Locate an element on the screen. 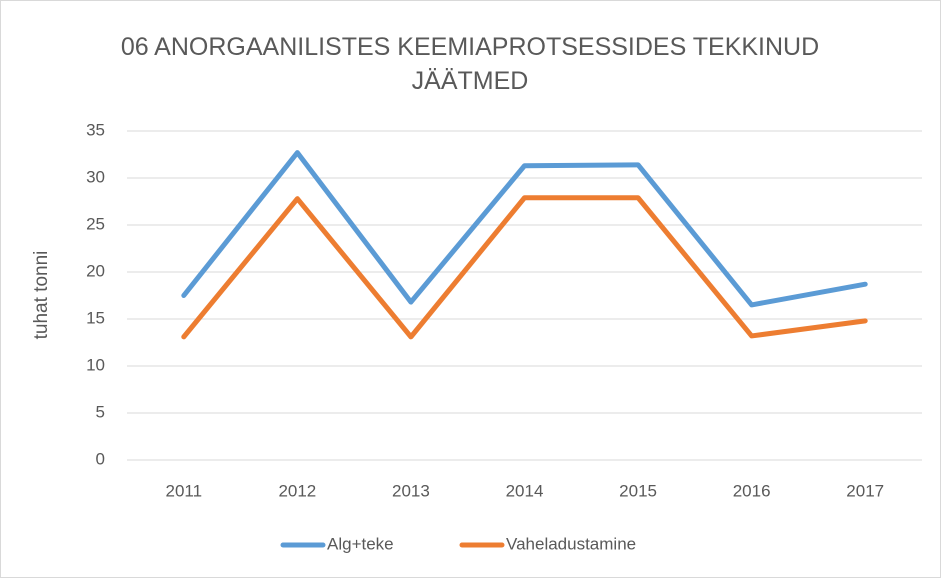 The image size is (941, 578). y-tick-label: 20 is located at coordinates (95, 270).